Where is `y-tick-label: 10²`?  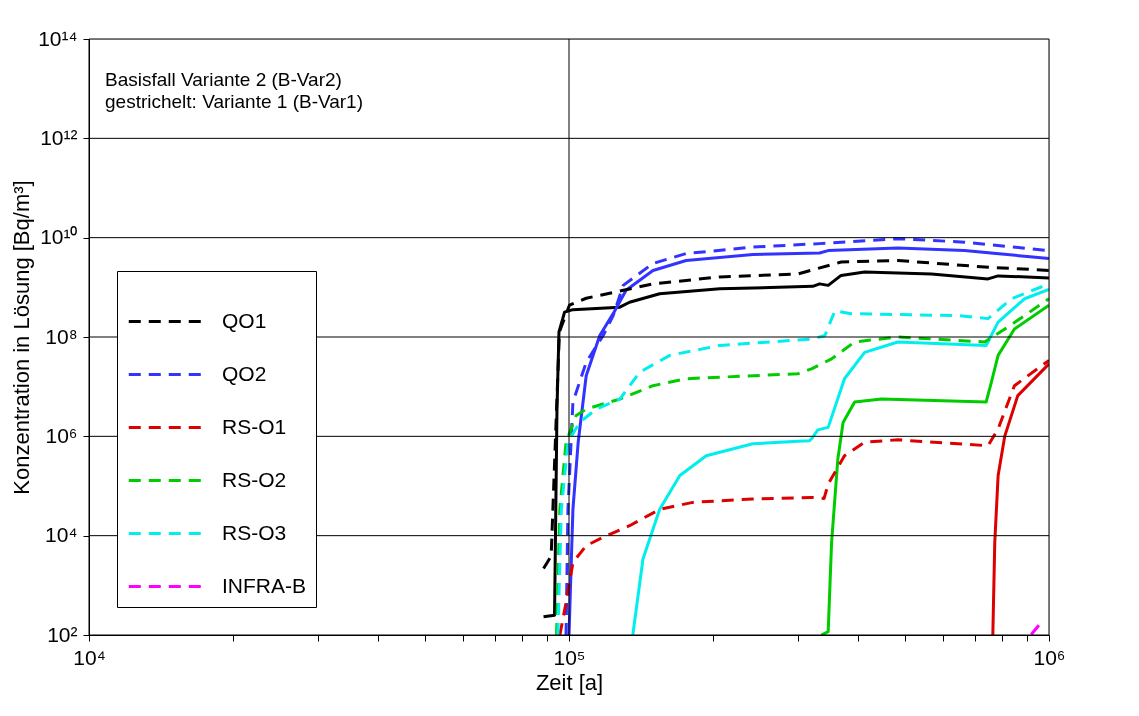
y-tick-label: 10² is located at coordinates (62, 634).